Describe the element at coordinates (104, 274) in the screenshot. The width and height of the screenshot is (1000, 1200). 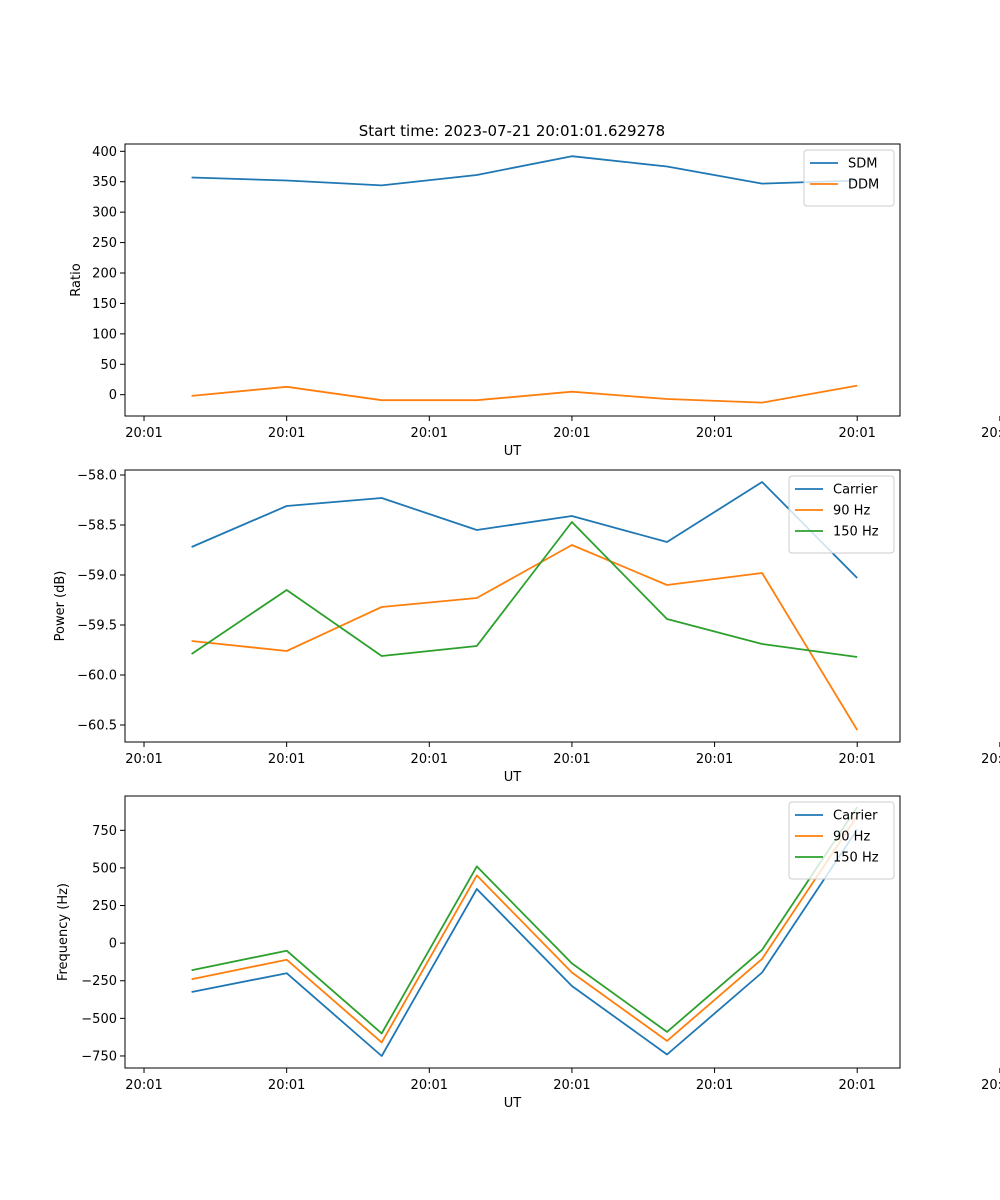
I see `y-tick-label: 200` at that location.